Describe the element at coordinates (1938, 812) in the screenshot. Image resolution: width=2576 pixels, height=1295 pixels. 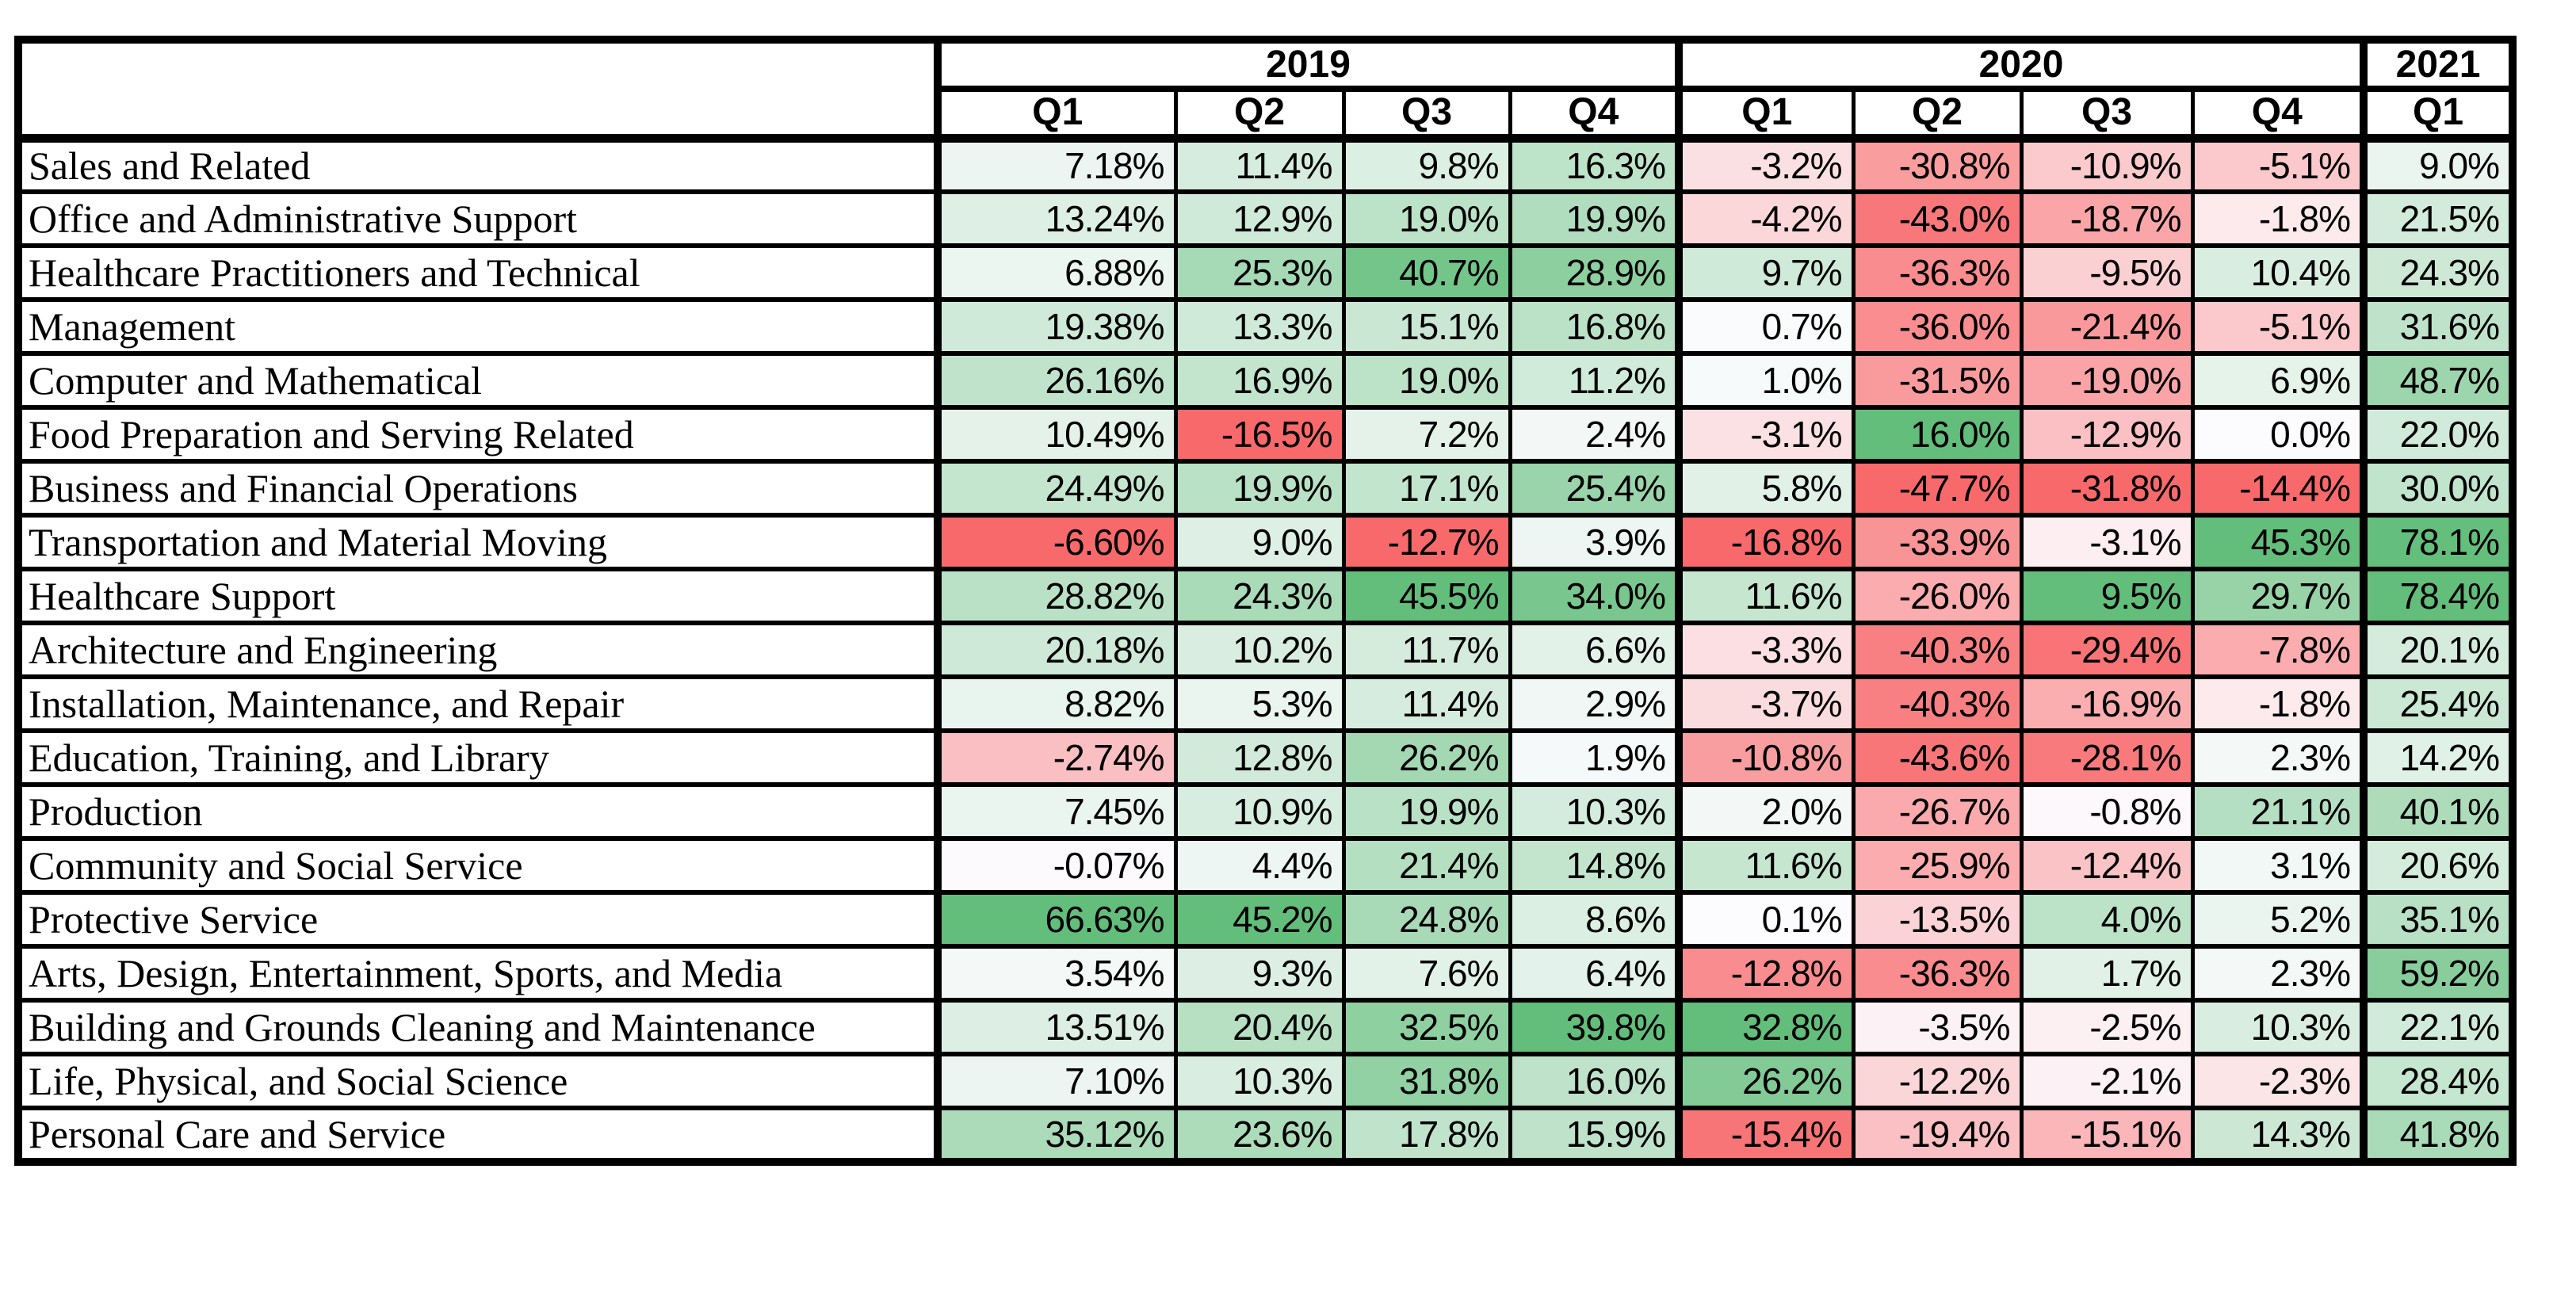
I see `heatmap-cell: -26.7%` at that location.